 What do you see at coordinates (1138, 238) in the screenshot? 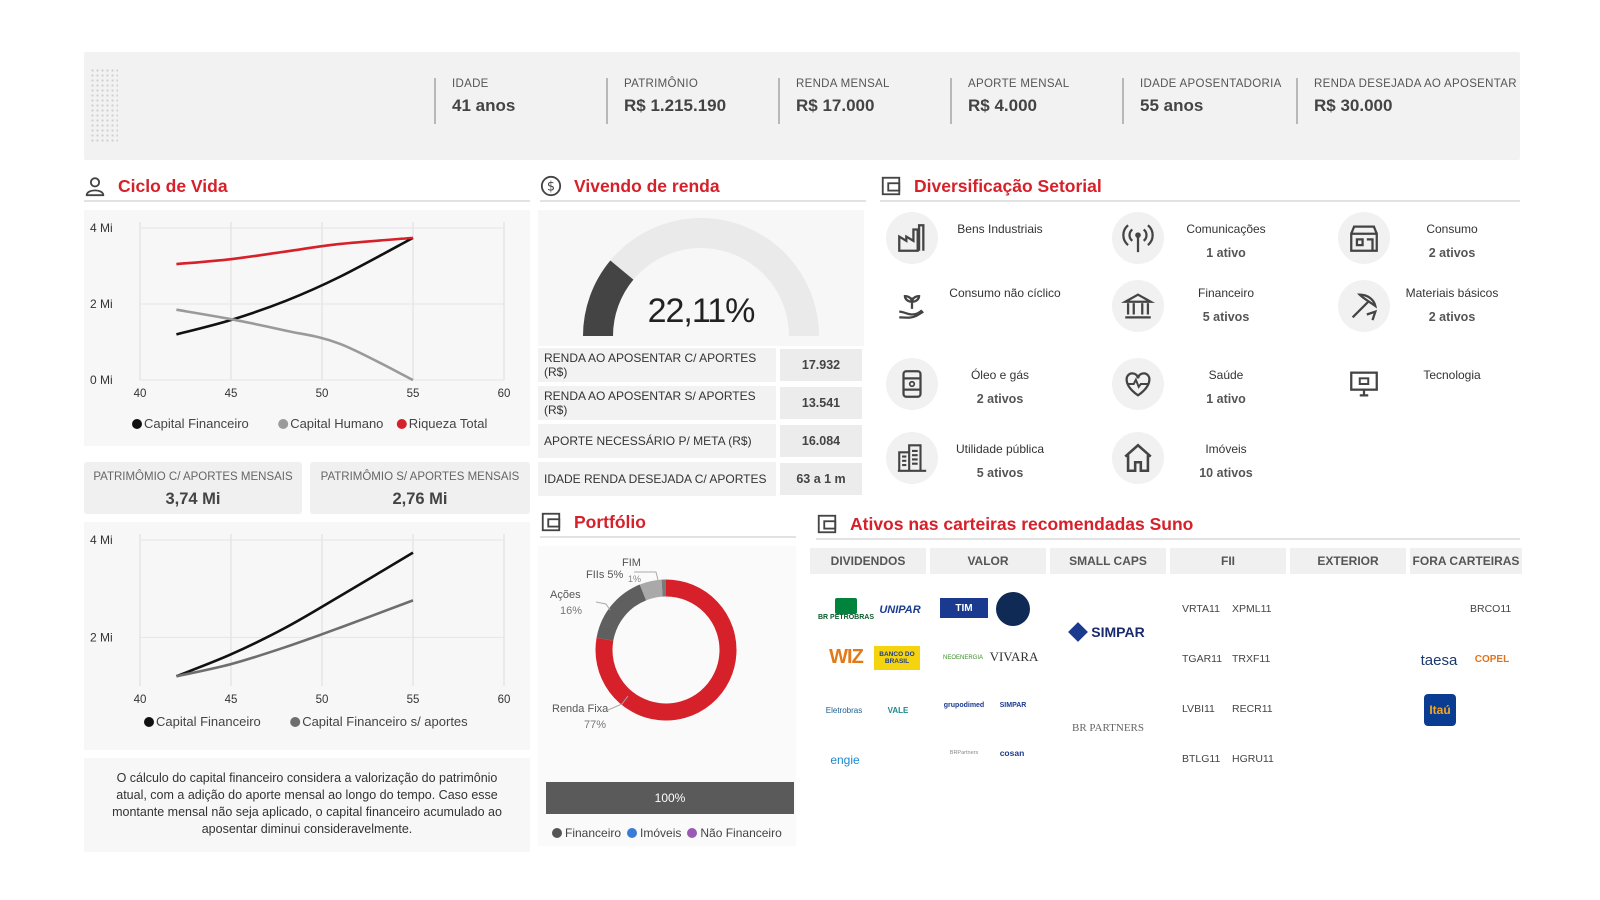
I see `antenna-icon` at bounding box center [1138, 238].